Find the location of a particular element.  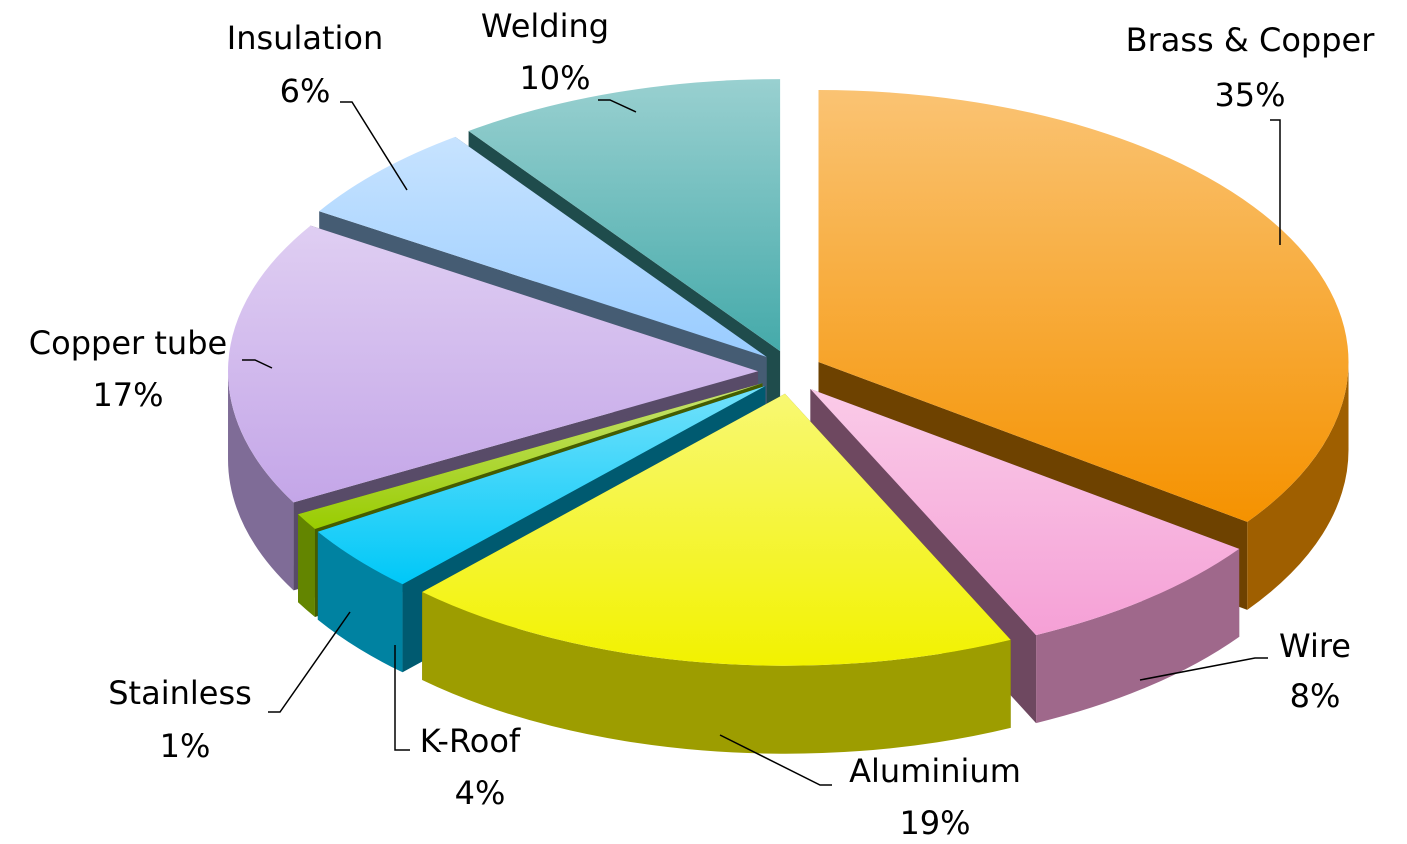

slice-label: Insulation is located at coordinates (305, 38).